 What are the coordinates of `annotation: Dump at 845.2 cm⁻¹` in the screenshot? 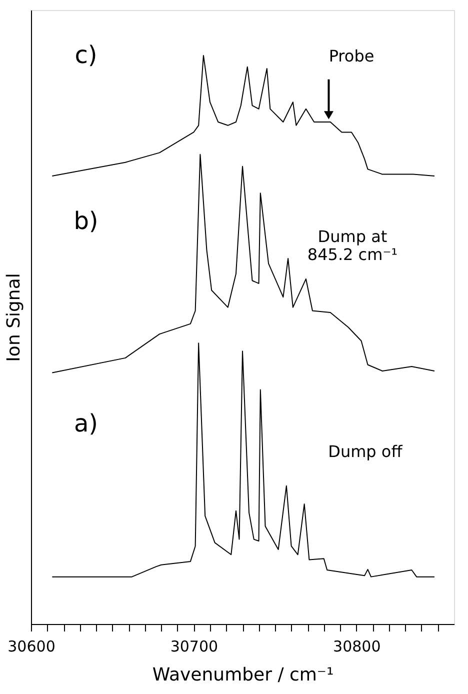 It's located at (352, 245).